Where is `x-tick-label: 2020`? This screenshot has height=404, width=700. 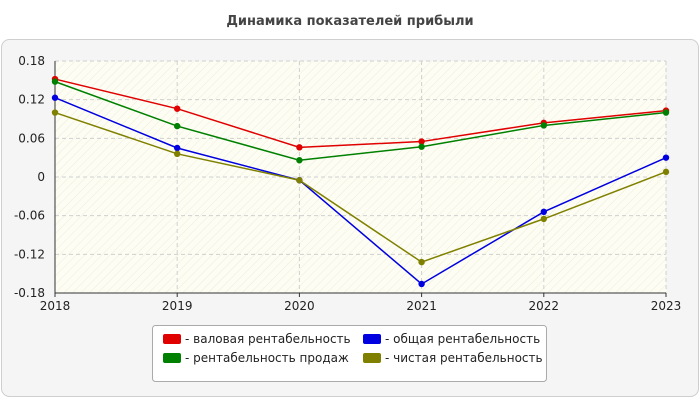
x-tick-label: 2020 is located at coordinates (299, 306).